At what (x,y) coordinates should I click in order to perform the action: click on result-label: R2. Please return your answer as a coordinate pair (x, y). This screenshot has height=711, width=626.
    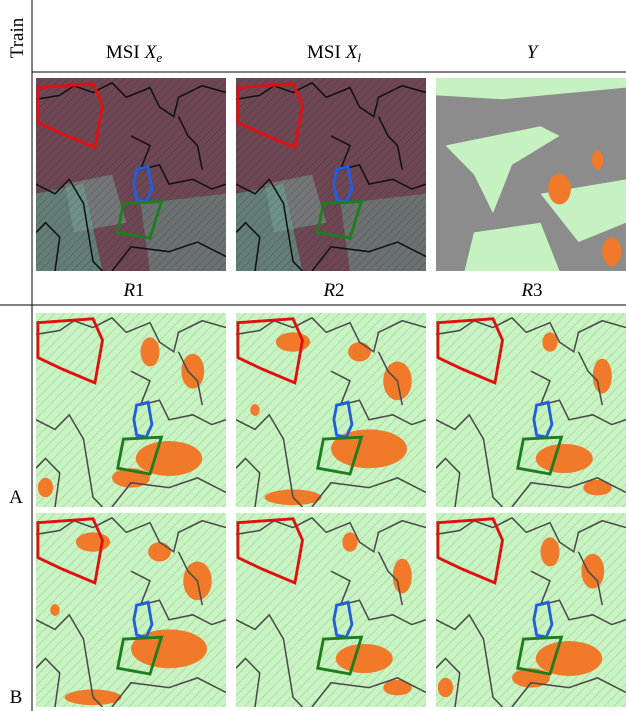
    Looking at the image, I should click on (333, 290).